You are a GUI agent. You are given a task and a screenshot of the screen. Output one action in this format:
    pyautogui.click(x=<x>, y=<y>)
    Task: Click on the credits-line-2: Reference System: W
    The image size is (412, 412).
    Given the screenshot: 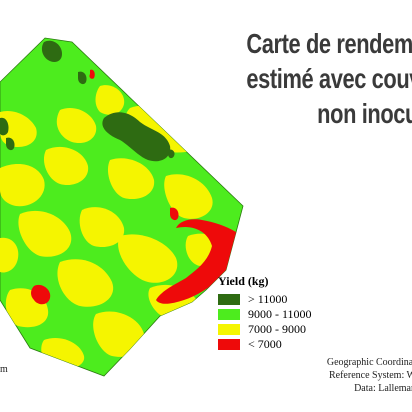 What is the action you would take?
    pyautogui.click(x=370, y=375)
    